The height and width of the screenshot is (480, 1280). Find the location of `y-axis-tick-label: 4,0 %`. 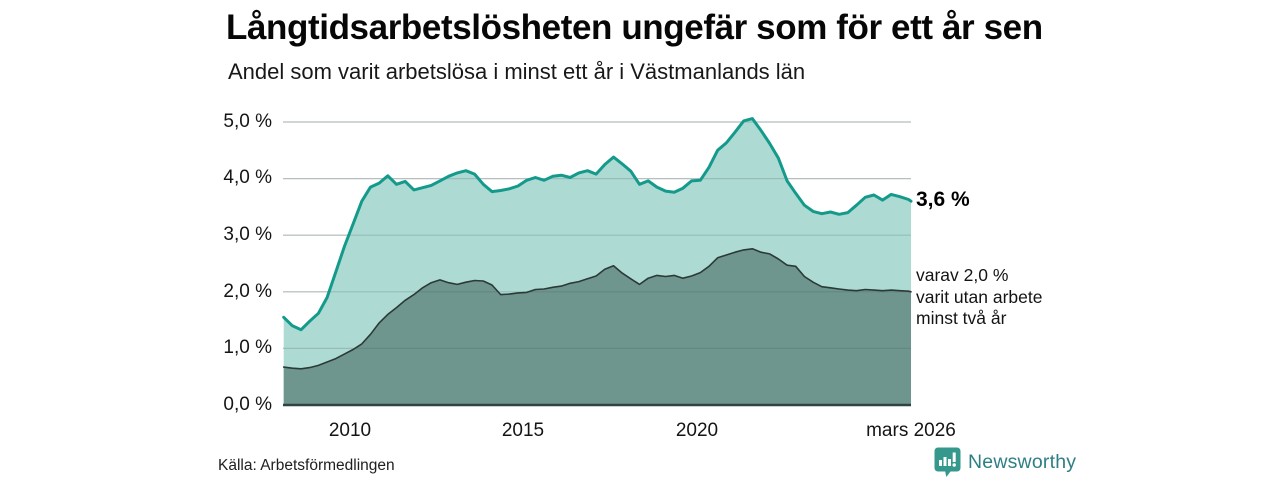

y-axis-tick-label: 4,0 % is located at coordinates (247, 177).